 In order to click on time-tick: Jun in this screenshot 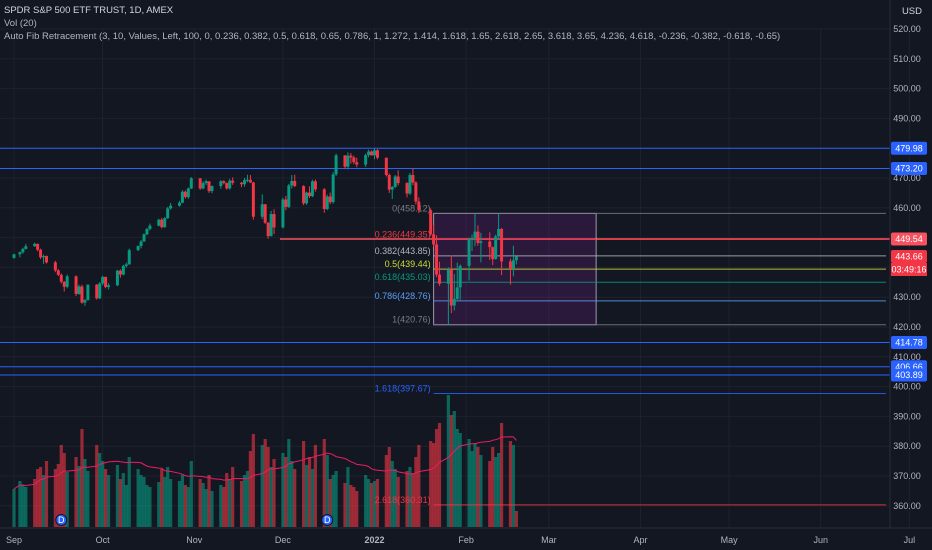, I will do `click(820, 540)`.